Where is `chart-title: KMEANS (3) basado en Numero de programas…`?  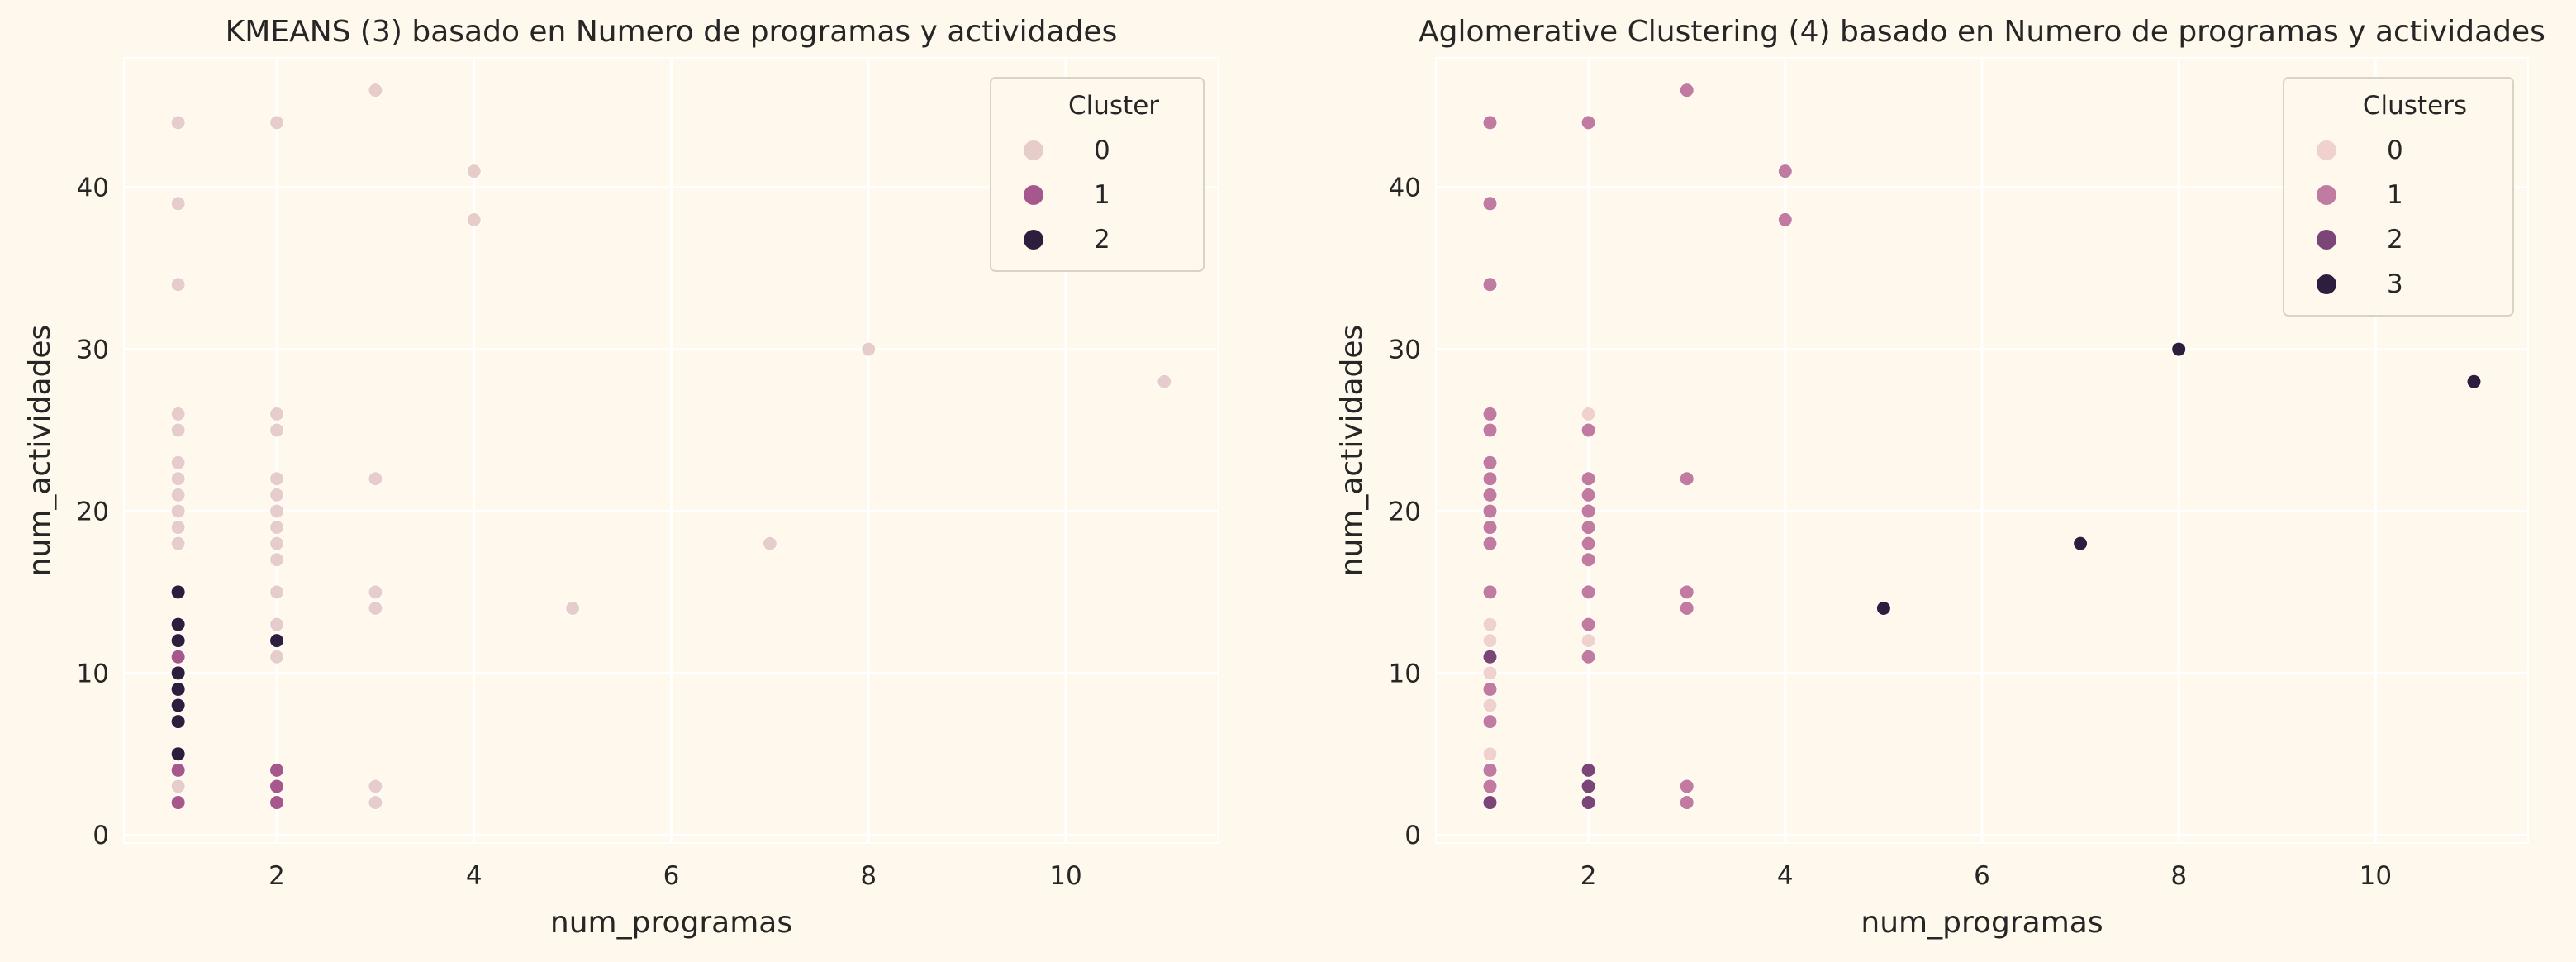 chart-title: KMEANS (3) basado en Numero de programas… is located at coordinates (672, 32).